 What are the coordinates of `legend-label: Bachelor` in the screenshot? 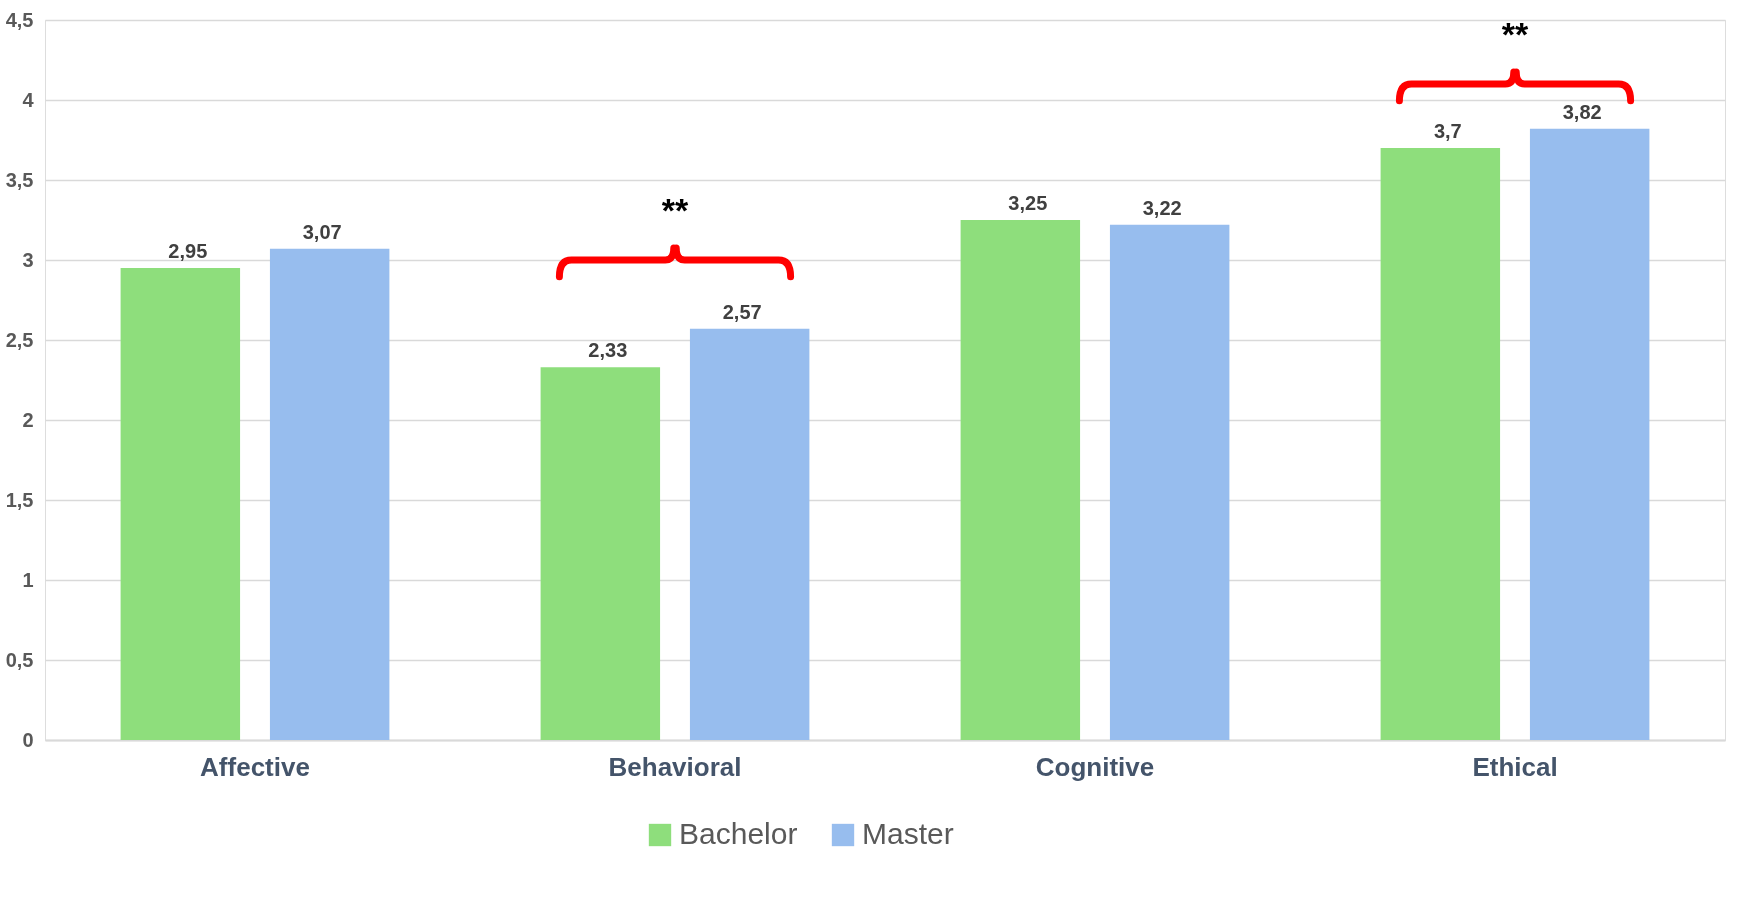 It's located at (738, 833).